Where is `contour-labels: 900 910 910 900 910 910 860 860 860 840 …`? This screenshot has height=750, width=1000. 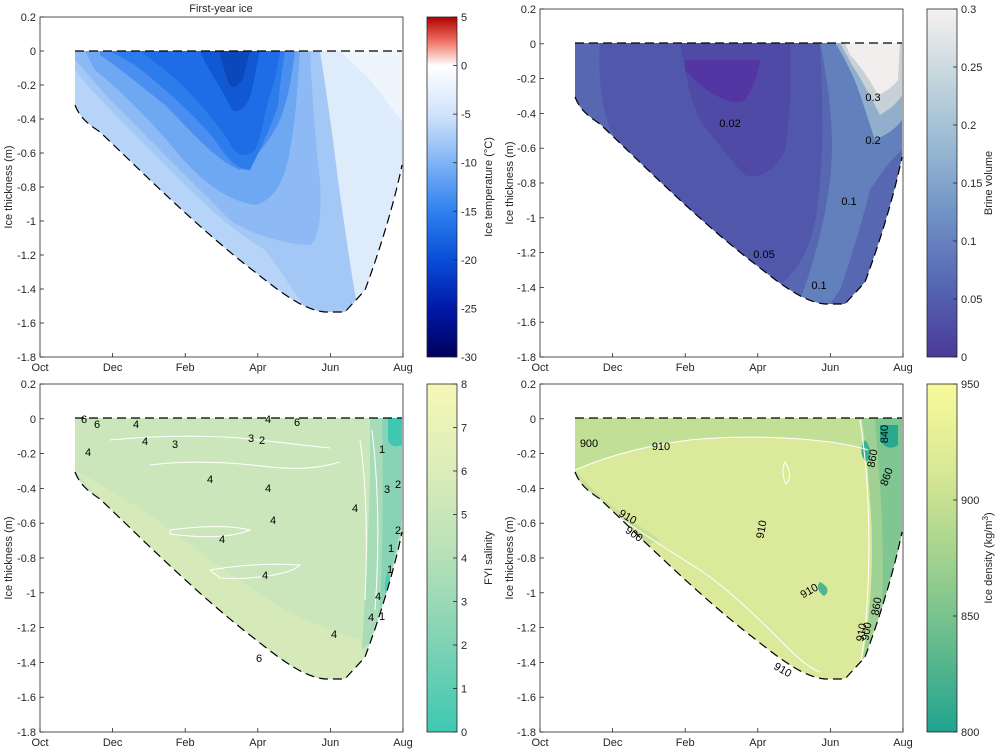
contour-labels: 900 910 910 900 910 910 860 860 860 840 … is located at coordinates (738, 552).